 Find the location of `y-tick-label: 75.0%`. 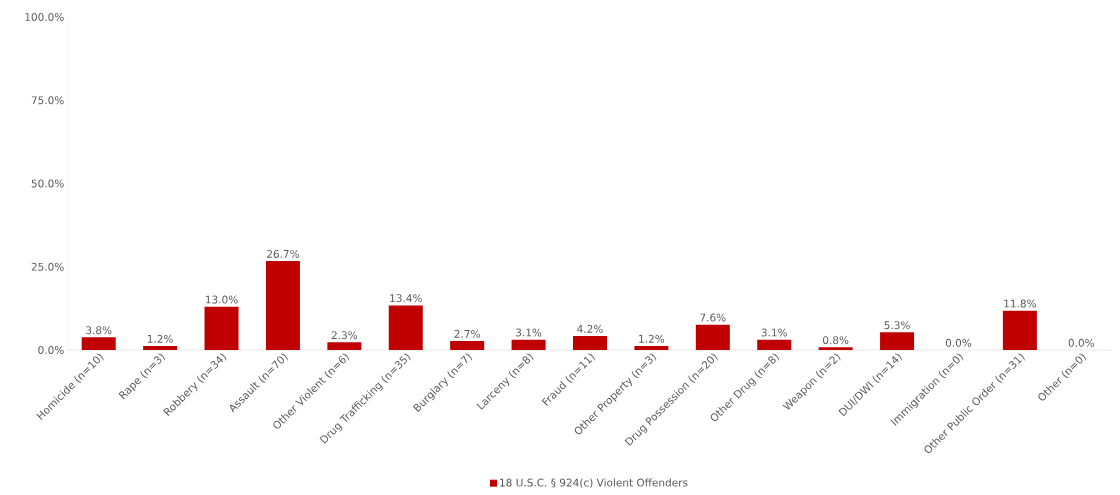

y-tick-label: 75.0% is located at coordinates (47, 100).